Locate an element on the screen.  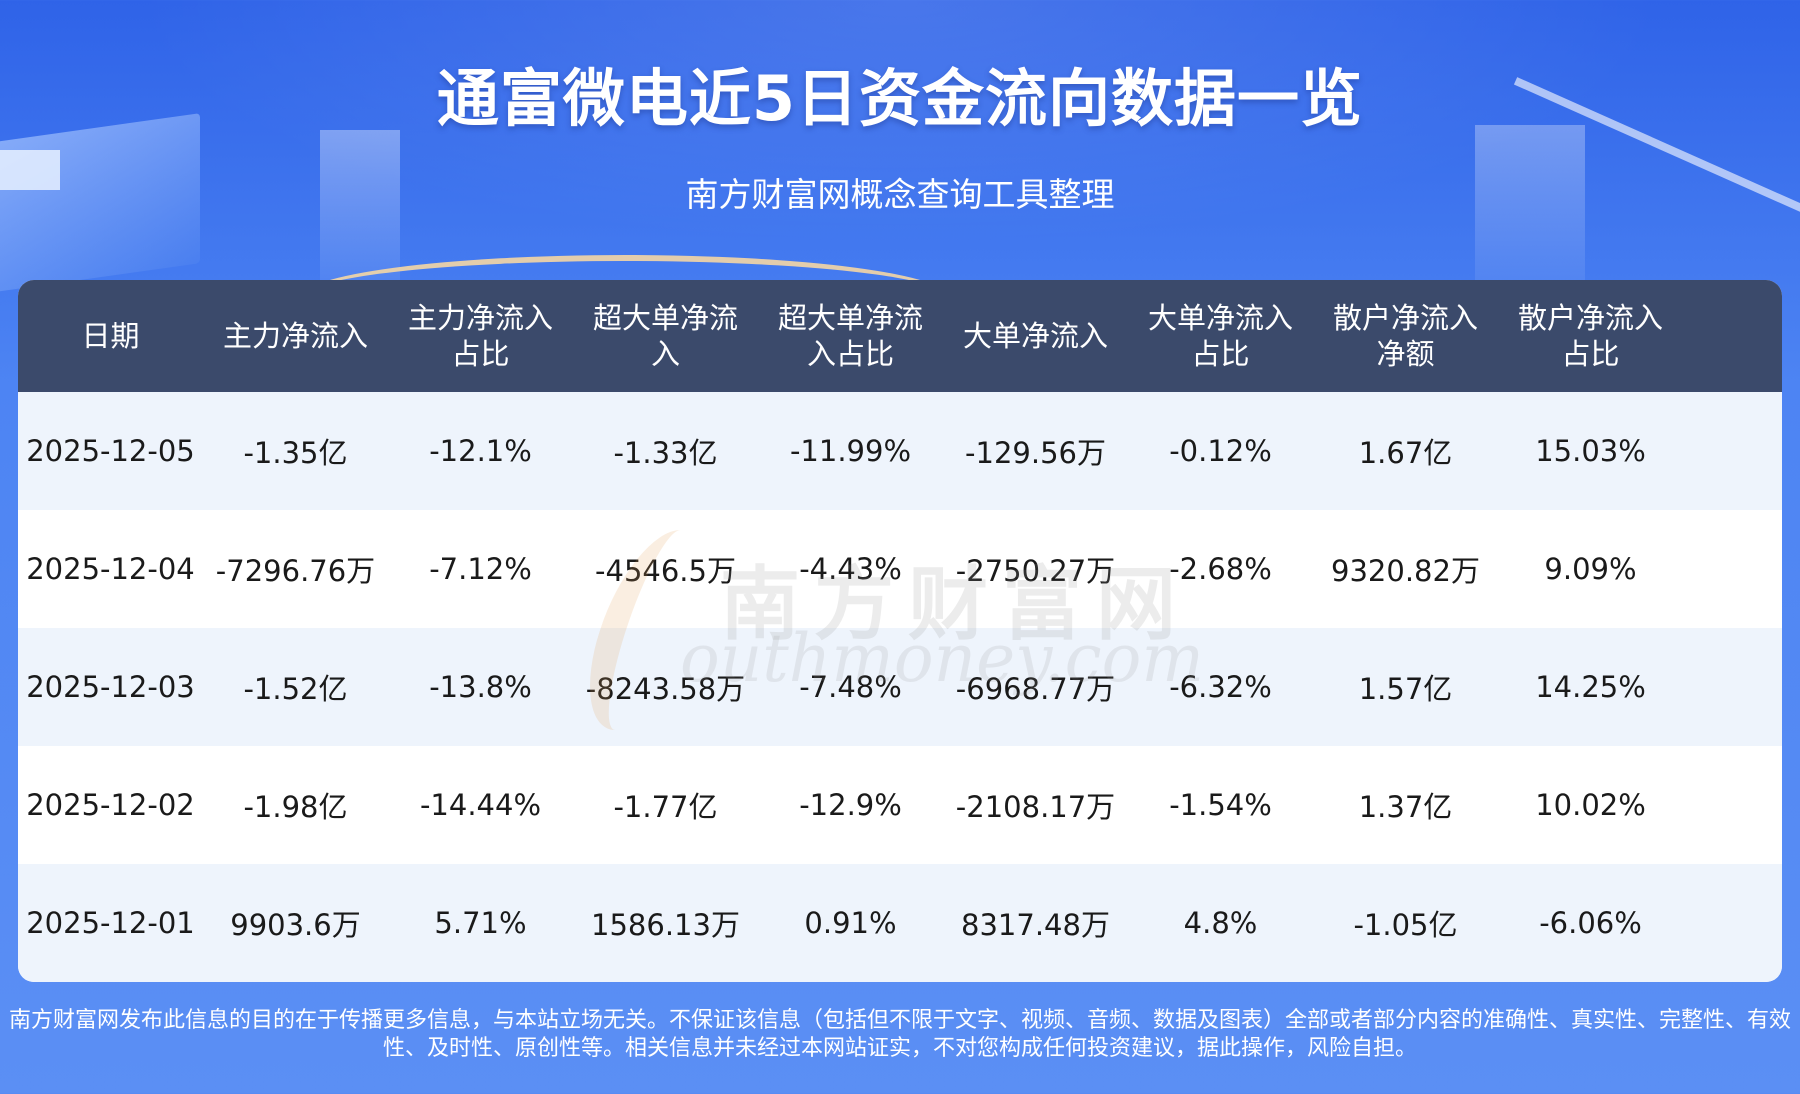
background-arc is located at coordinates (625, 298).